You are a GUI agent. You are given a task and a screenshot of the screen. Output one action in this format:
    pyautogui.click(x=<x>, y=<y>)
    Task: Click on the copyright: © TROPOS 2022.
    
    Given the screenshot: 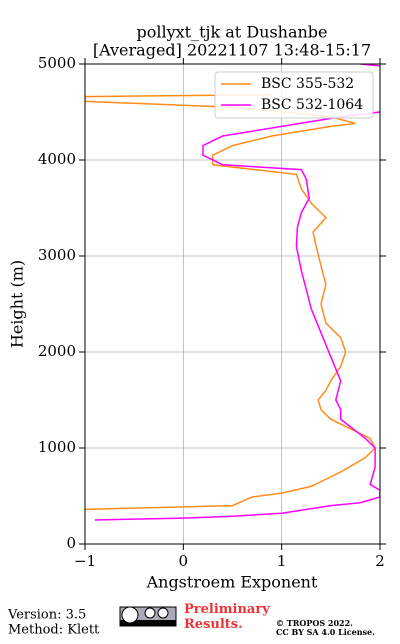 What is the action you would take?
    pyautogui.click(x=314, y=623)
    